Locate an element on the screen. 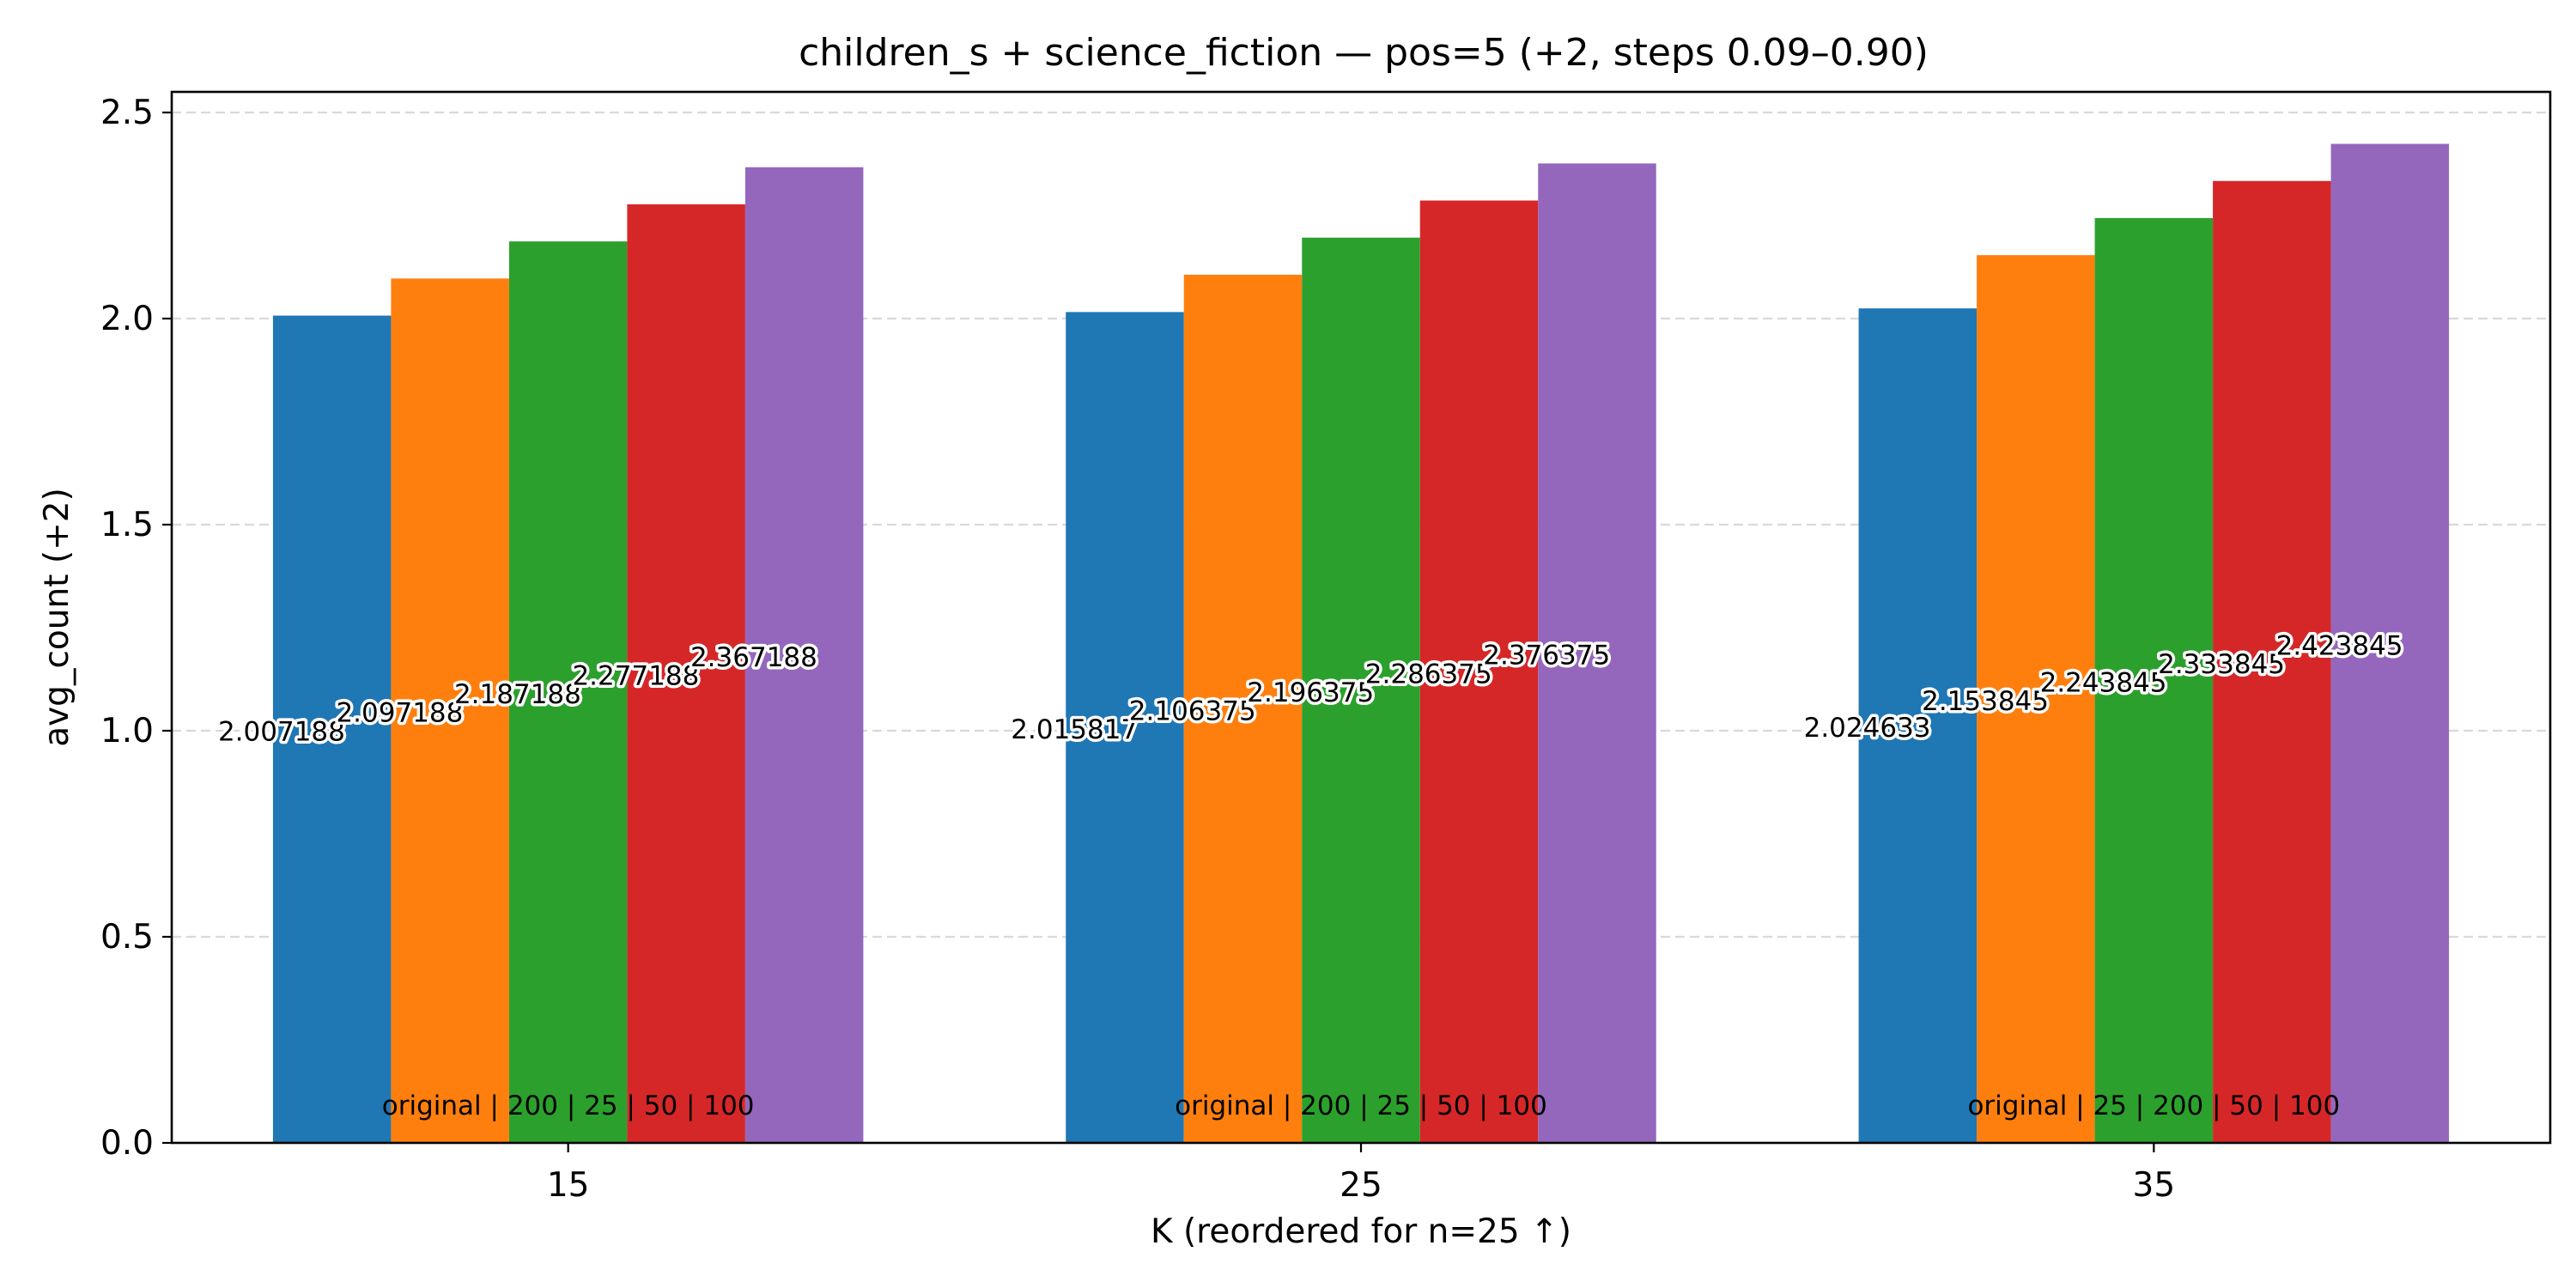  bar-value-label: 2.187188 is located at coordinates (517, 695).